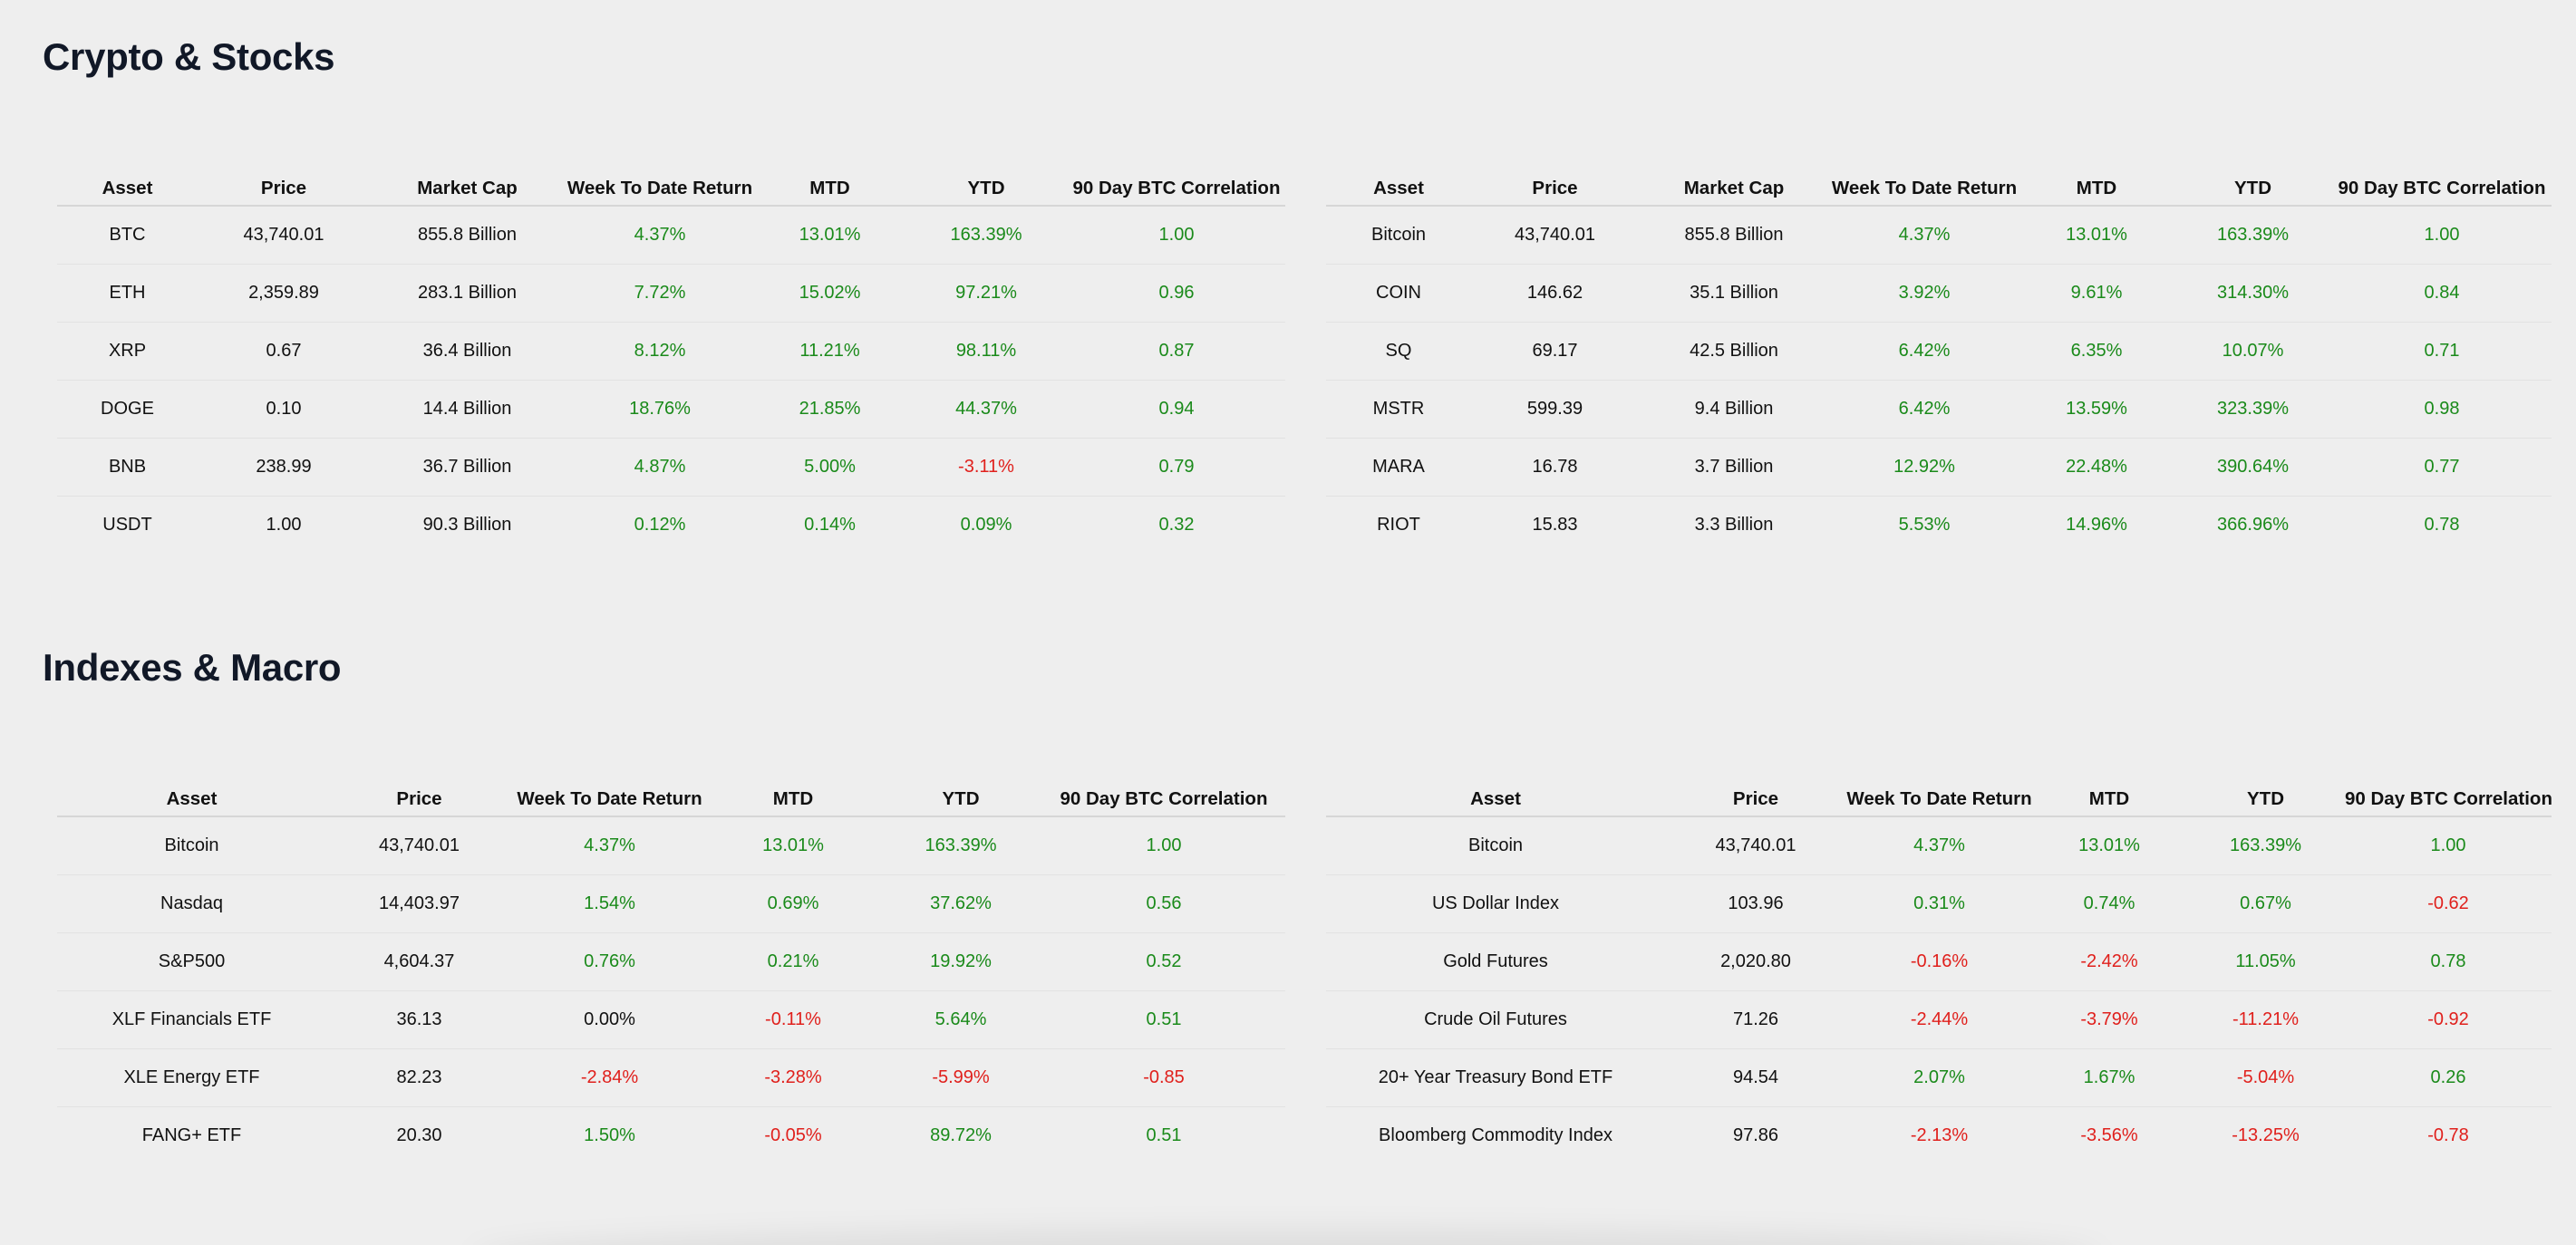 The image size is (2576, 1245). Describe the element at coordinates (189, 57) in the screenshot. I see `crypto-stocks-title: Crypto & Stocks` at that location.